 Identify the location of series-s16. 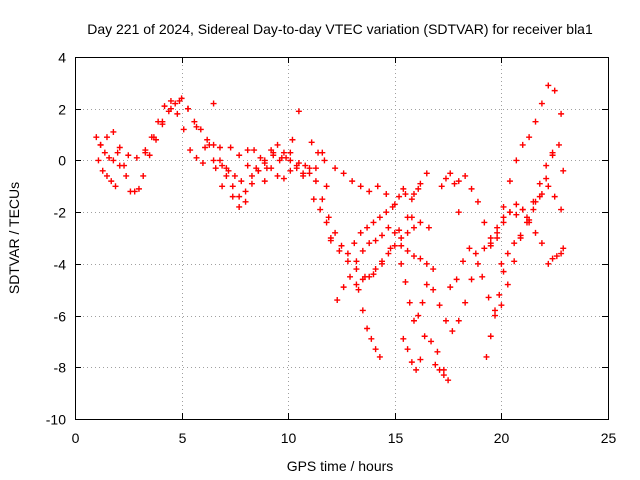
(497, 259).